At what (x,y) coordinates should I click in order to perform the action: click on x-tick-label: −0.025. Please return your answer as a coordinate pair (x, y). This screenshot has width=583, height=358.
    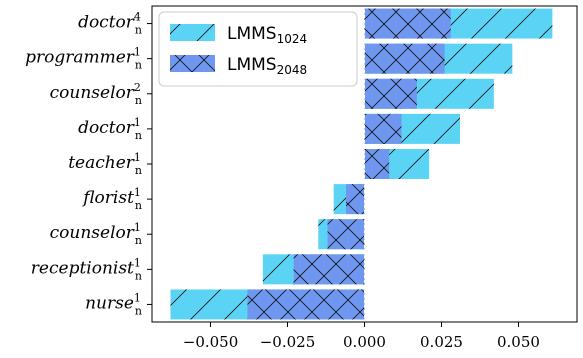
    Looking at the image, I should click on (288, 342).